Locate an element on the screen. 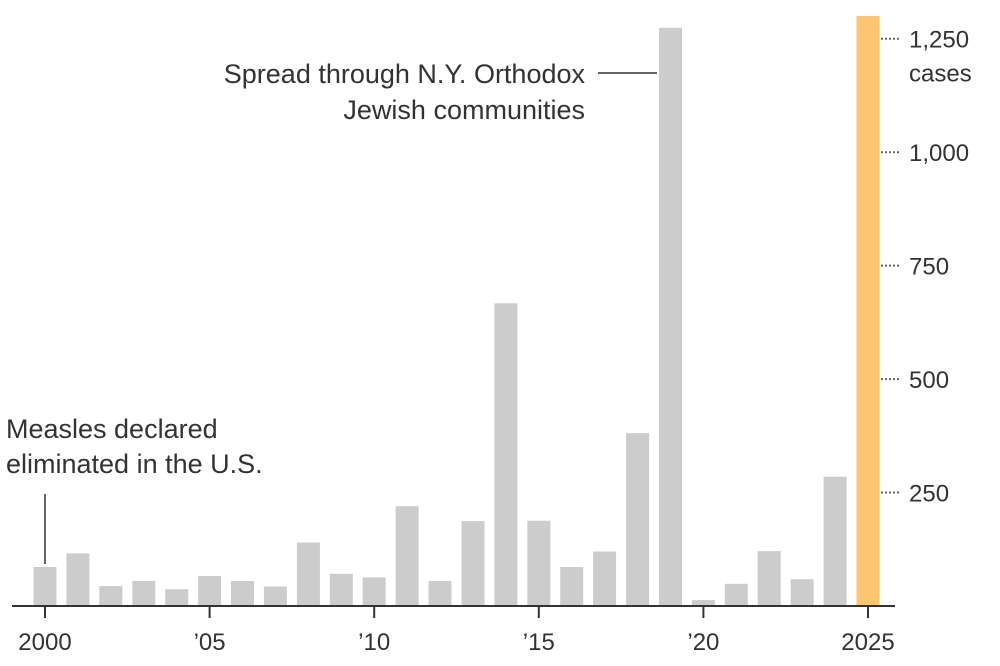 The width and height of the screenshot is (1000, 666). bar-2017 is located at coordinates (605, 578).